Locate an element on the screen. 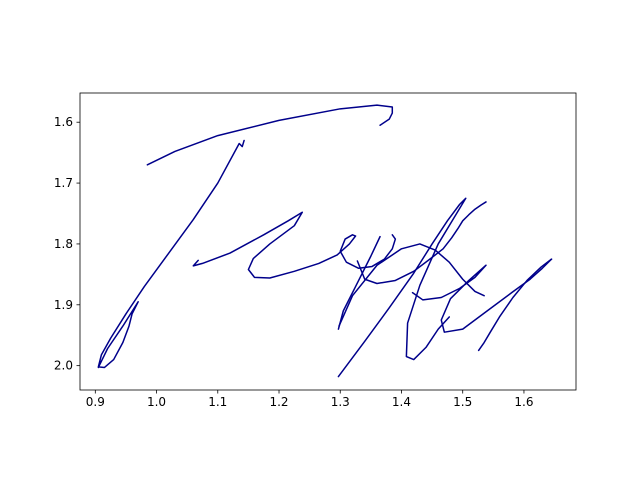 The height and width of the screenshot is (480, 640). y-tick-label: 1.6 is located at coordinates (63, 122).